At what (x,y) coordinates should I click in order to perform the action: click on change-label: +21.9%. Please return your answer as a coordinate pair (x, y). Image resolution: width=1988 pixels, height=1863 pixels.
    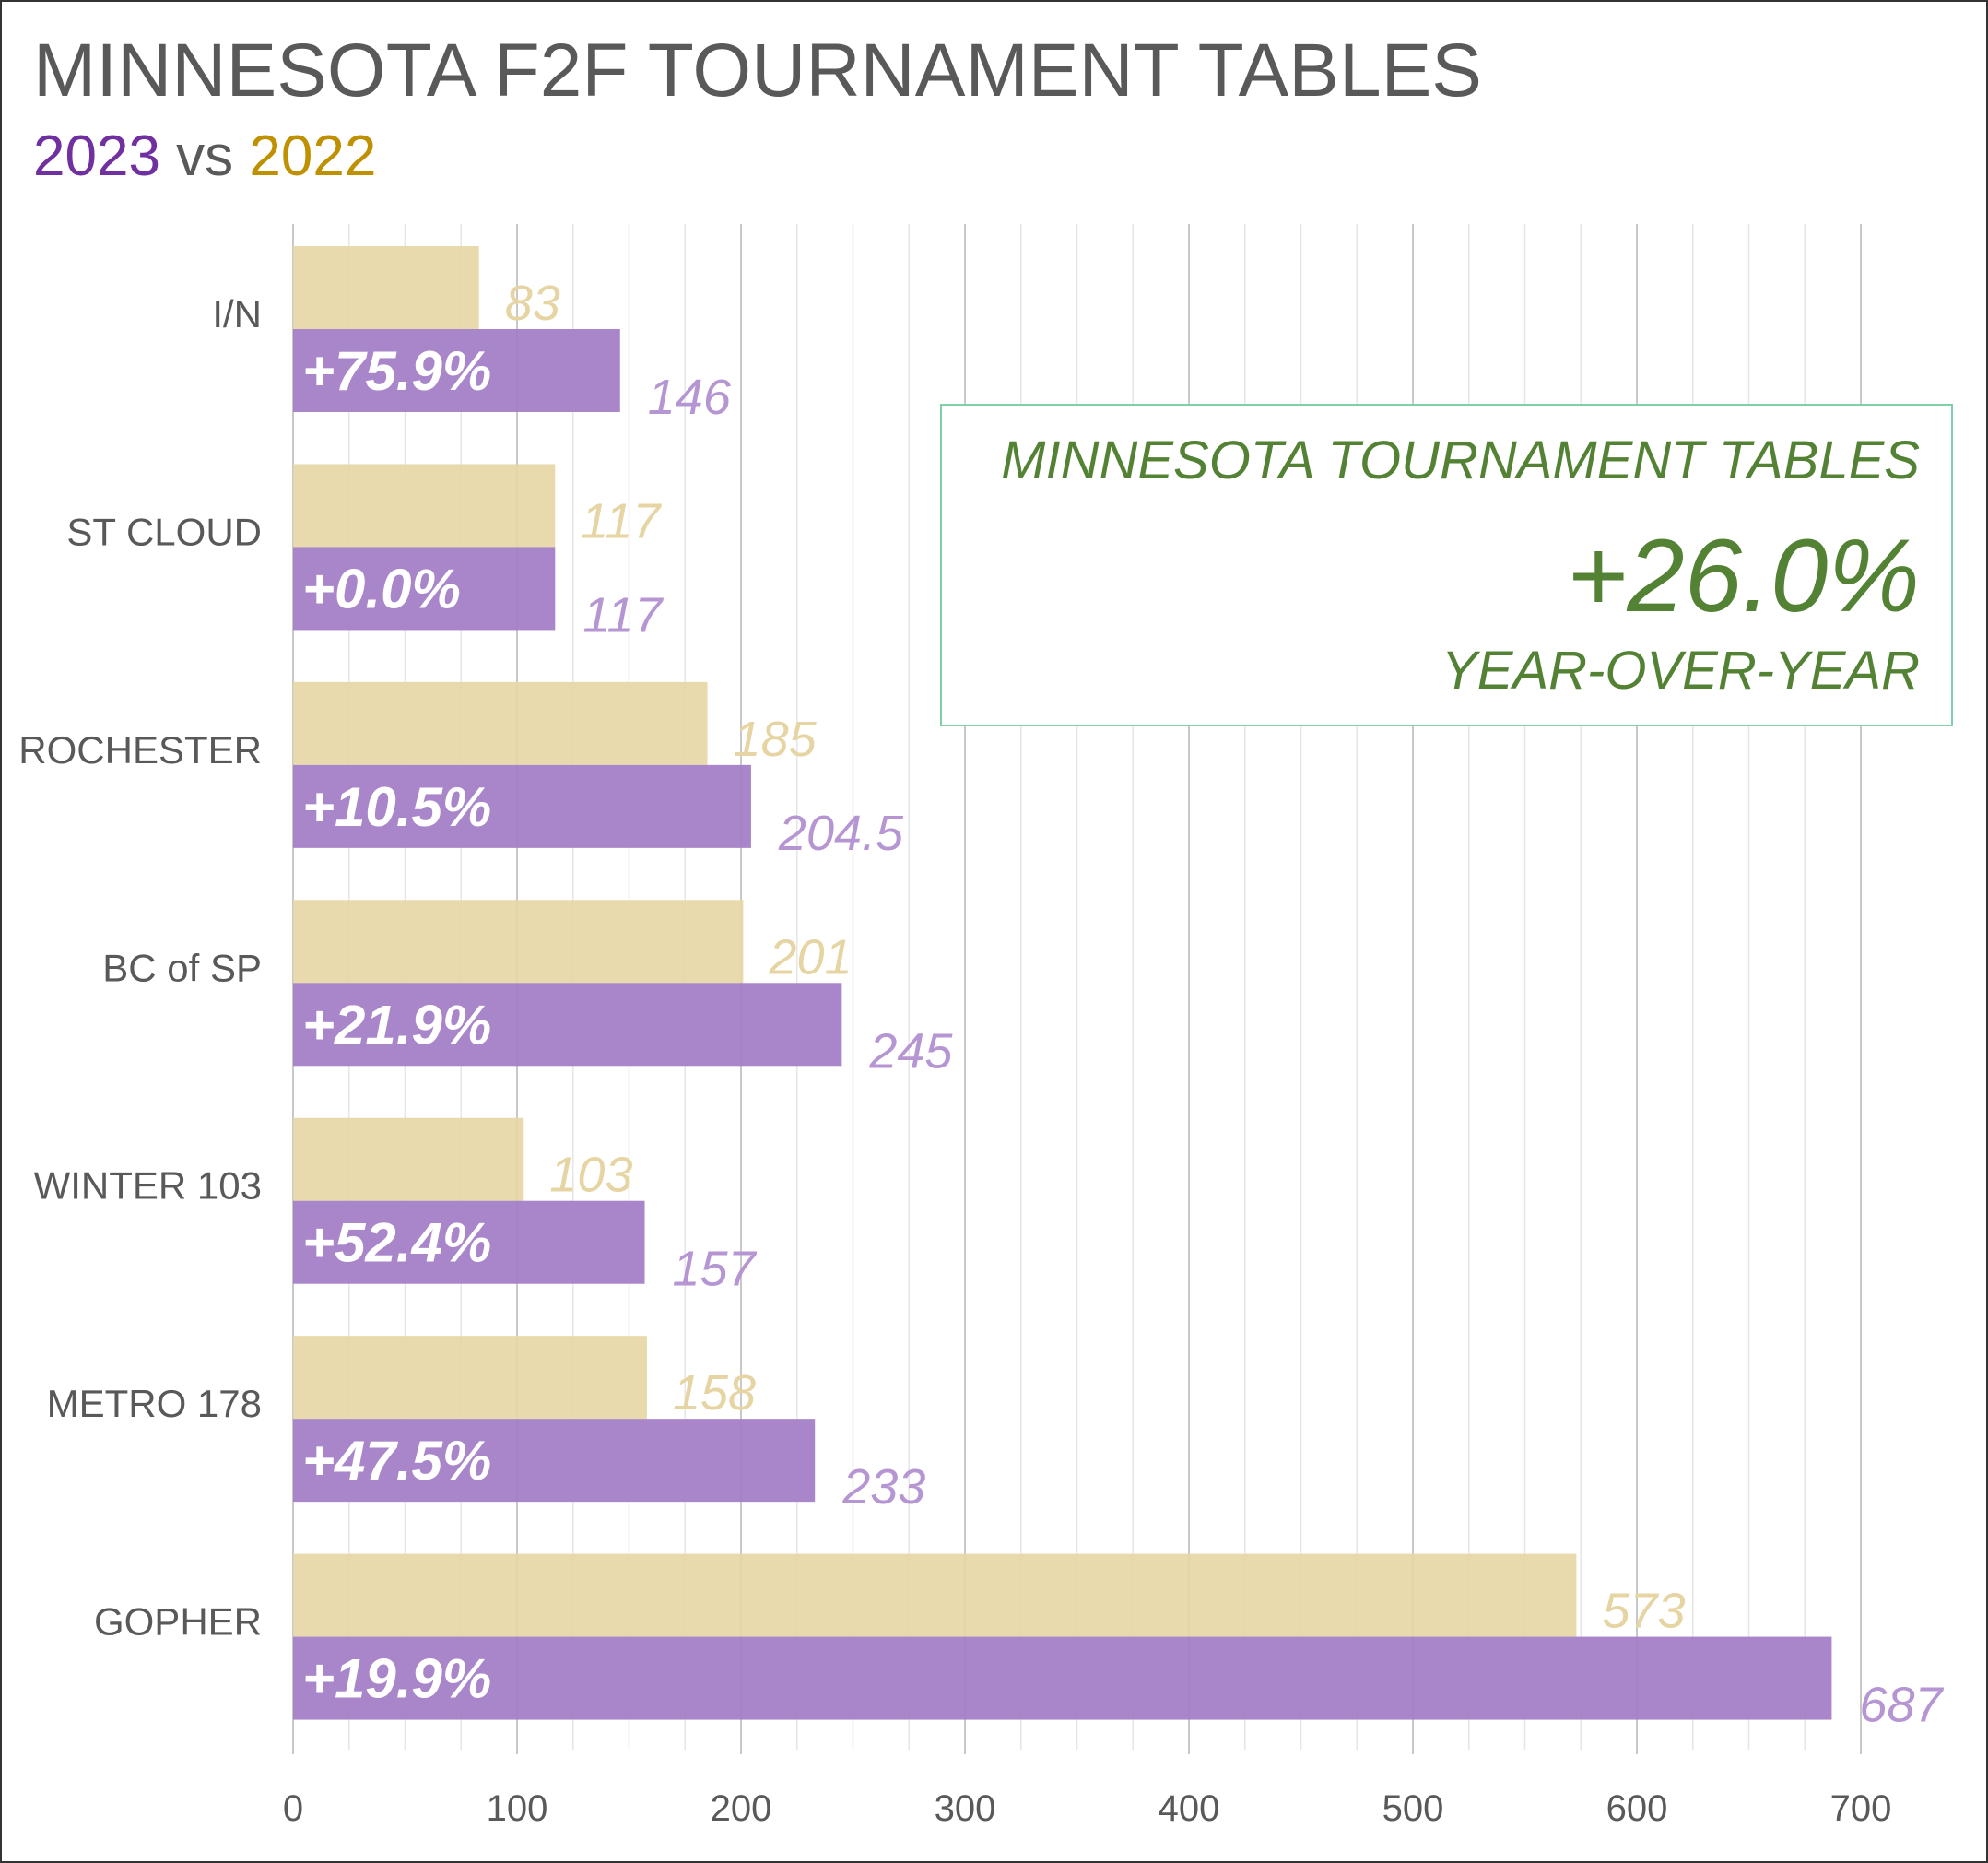
    Looking at the image, I should click on (397, 1024).